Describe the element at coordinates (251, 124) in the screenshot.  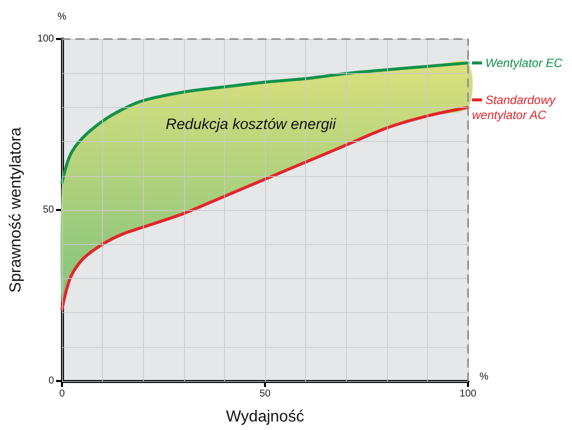
I see `annotation: Redukcja kosztów energii` at that location.